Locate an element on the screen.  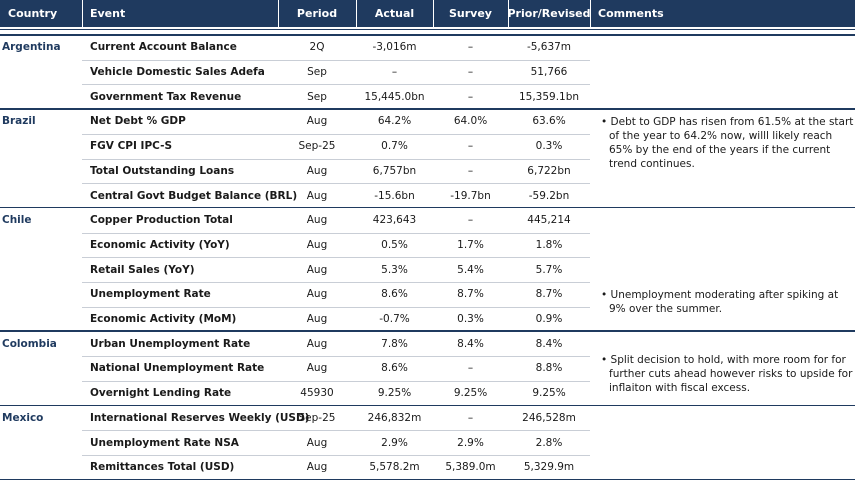
value-cell: 15,359.1bn is located at coordinates (549, 96).